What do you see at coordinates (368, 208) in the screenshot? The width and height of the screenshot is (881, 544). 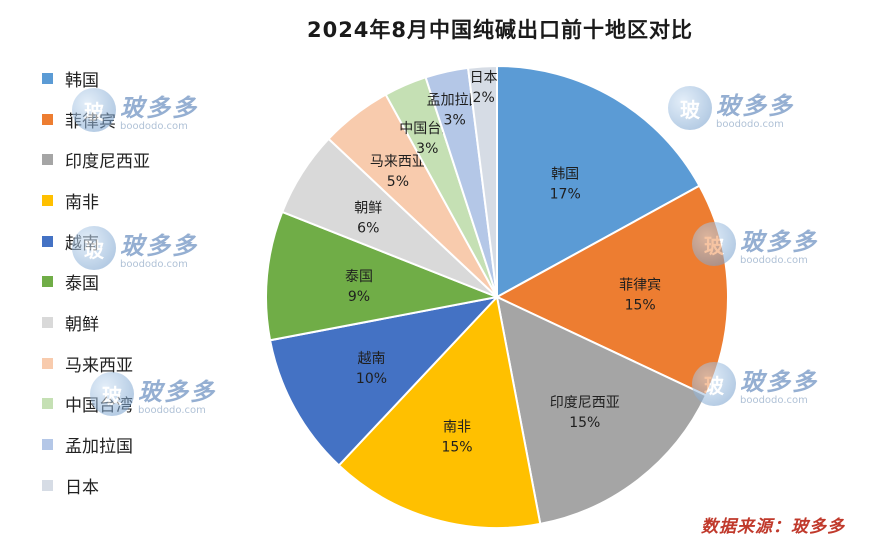 I see `slice-category-label: 朝鲜` at bounding box center [368, 208].